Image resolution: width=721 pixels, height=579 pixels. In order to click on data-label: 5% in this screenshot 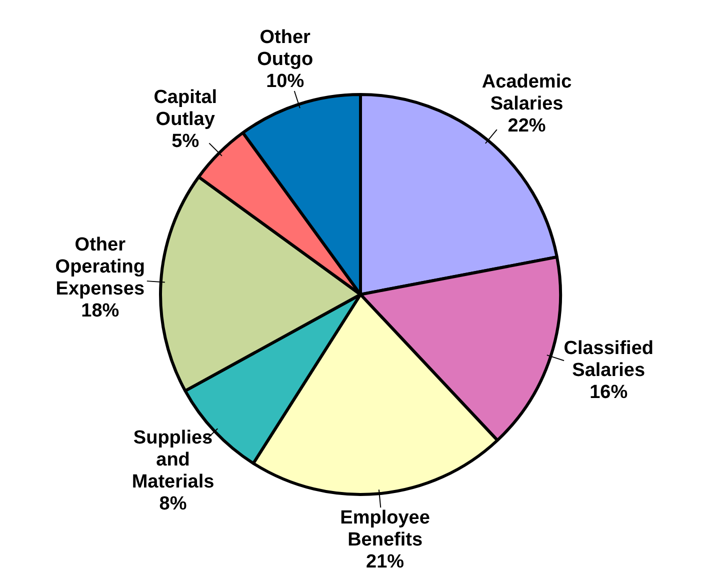, I will do `click(186, 141)`.